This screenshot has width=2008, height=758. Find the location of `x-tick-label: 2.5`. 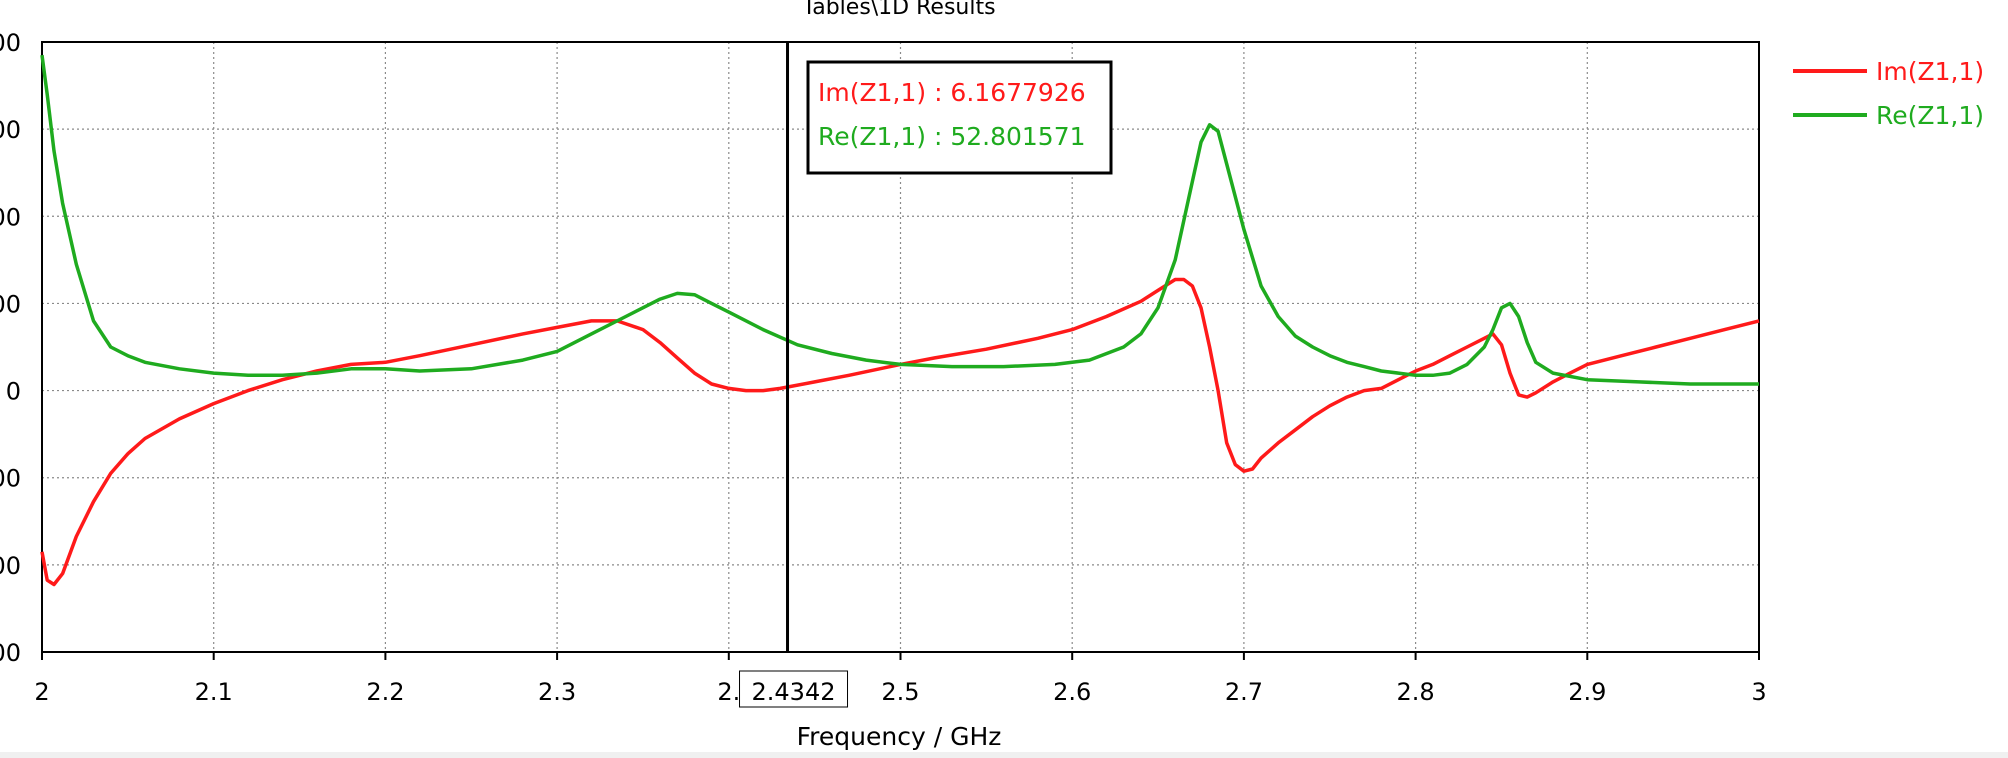

x-tick-label: 2.5 is located at coordinates (900, 692).